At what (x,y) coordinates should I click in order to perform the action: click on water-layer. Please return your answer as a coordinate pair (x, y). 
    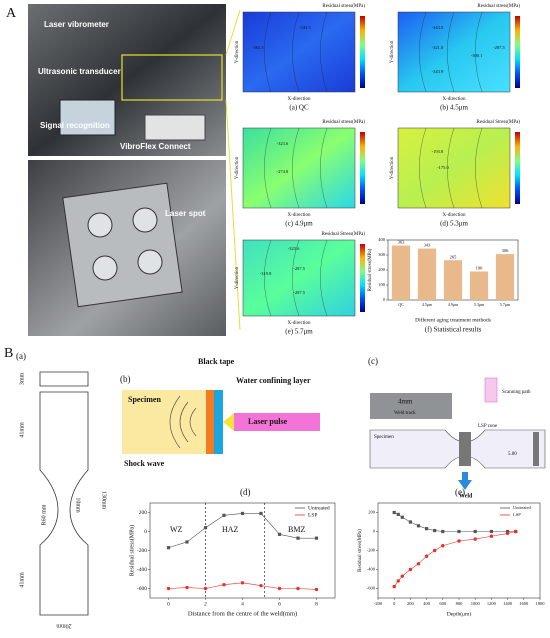
    Looking at the image, I should click on (218, 422).